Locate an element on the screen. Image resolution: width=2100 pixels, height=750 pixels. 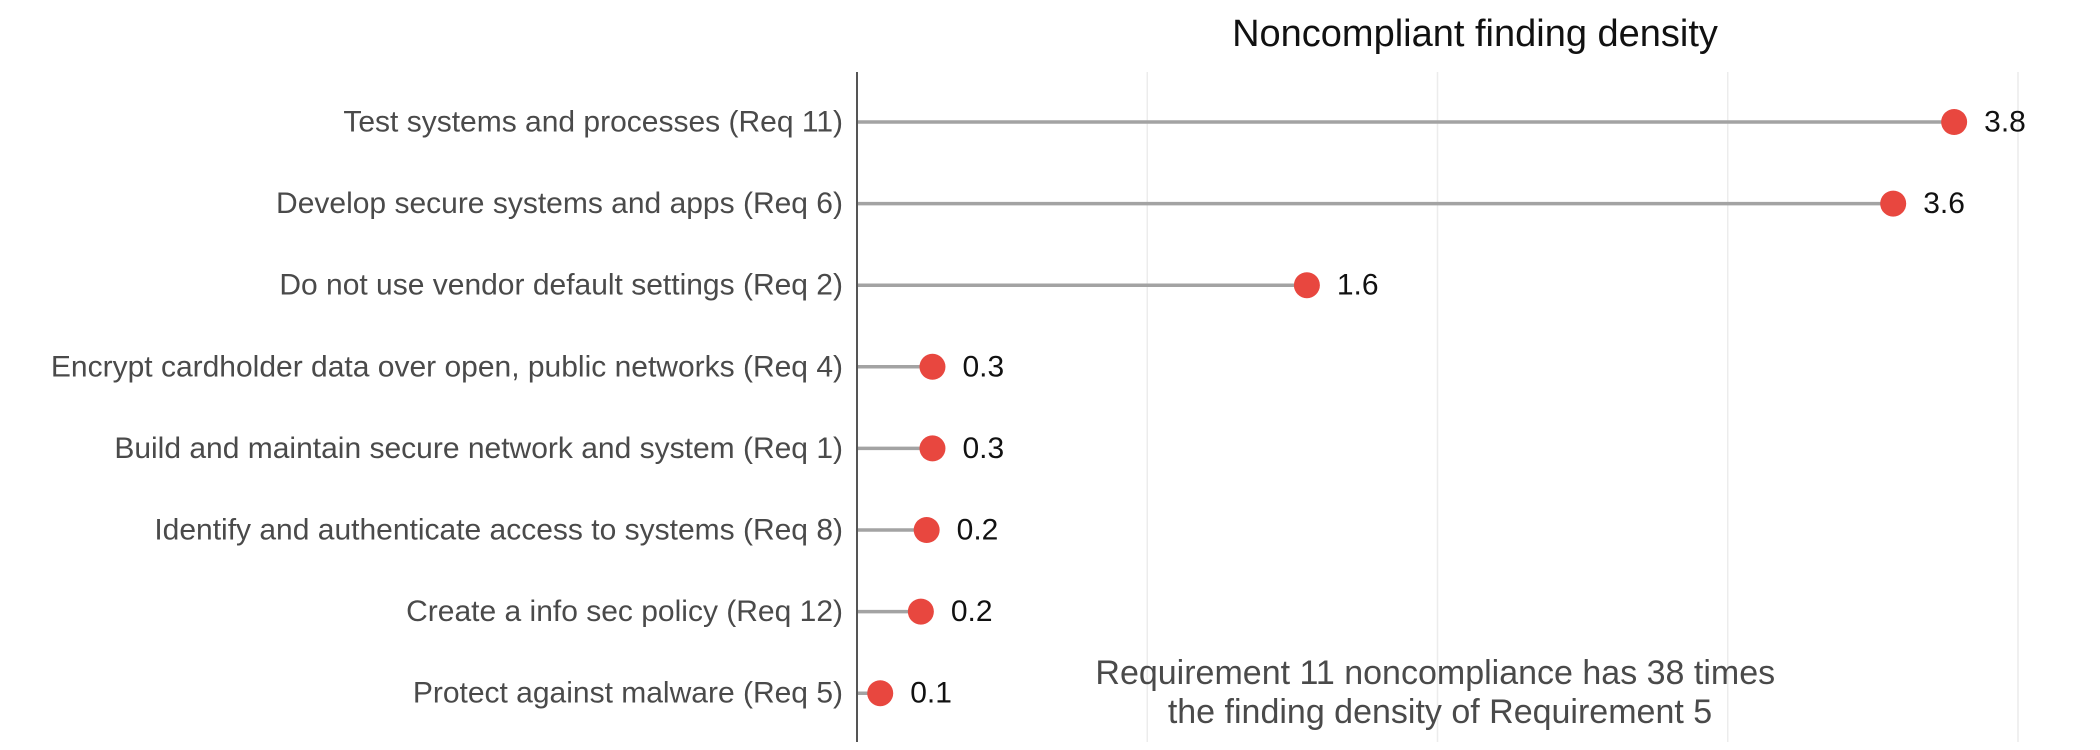
value-label: 3.8 is located at coordinates (2005, 122).